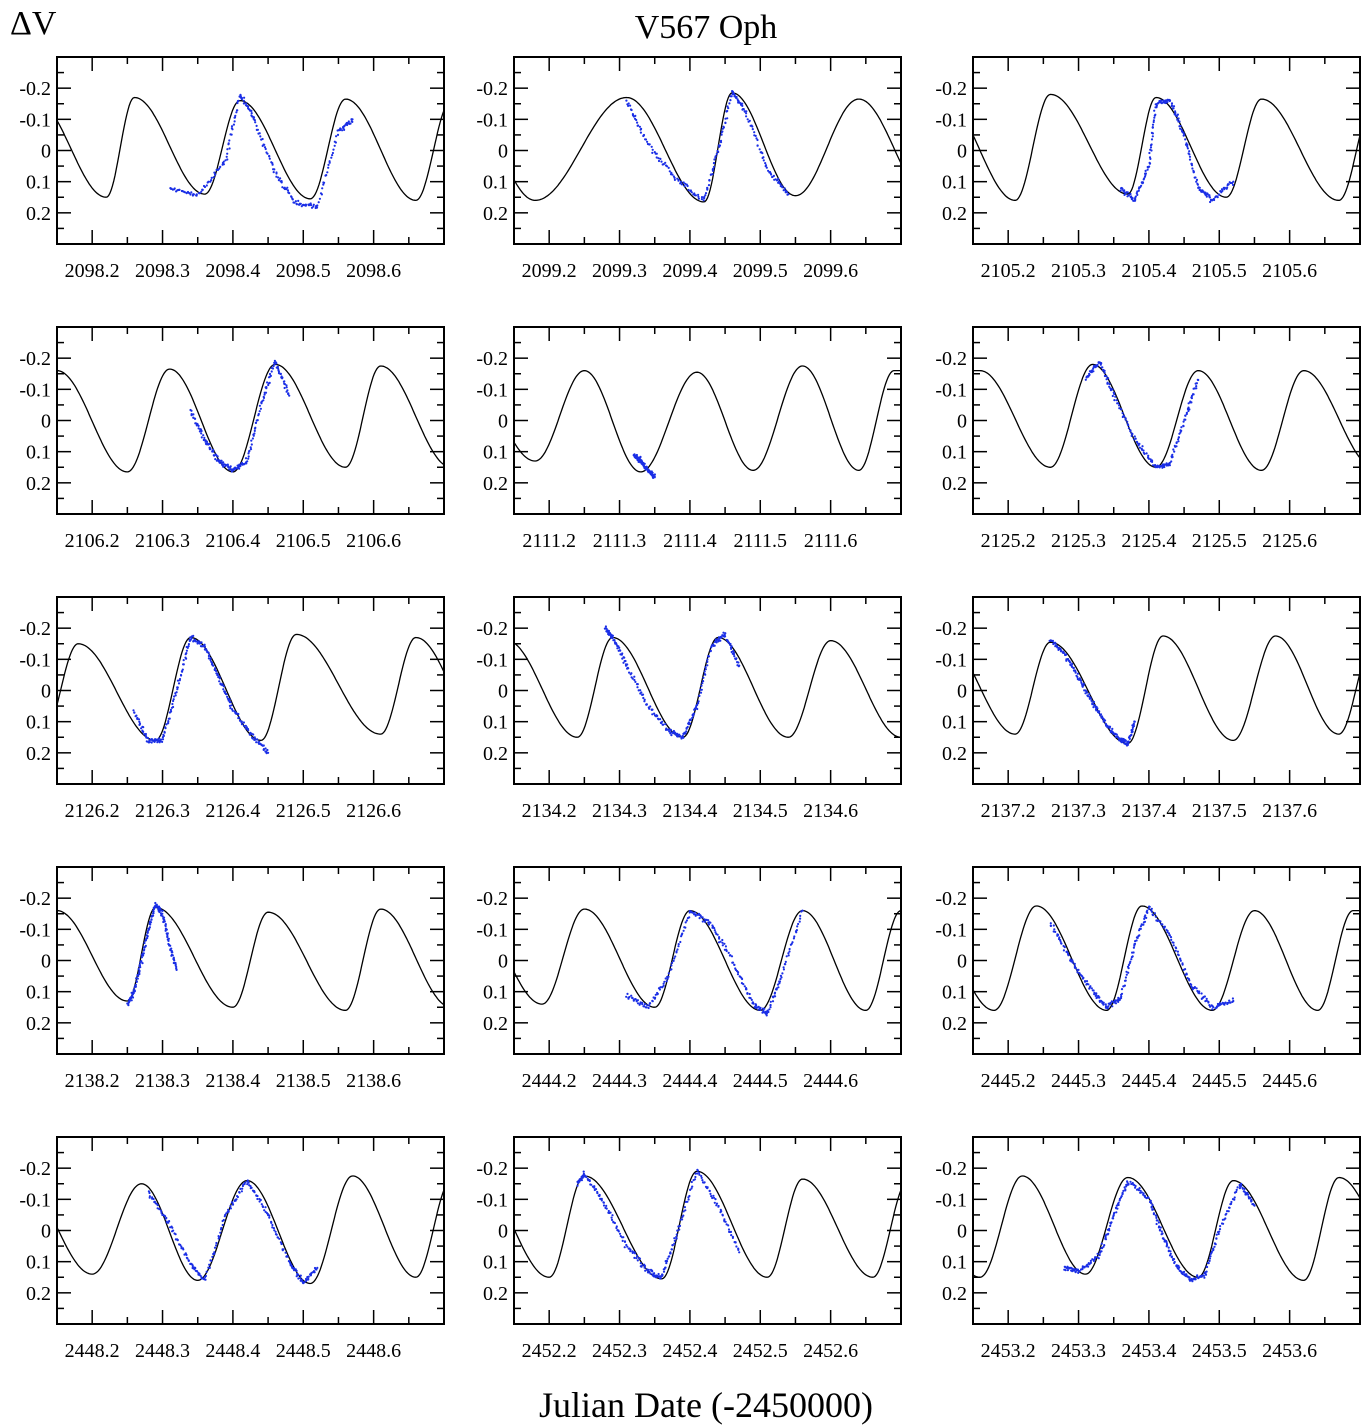 The width and height of the screenshot is (1372, 1427). What do you see at coordinates (706, 27) in the screenshot?
I see `figure-title: V567 Oph` at bounding box center [706, 27].